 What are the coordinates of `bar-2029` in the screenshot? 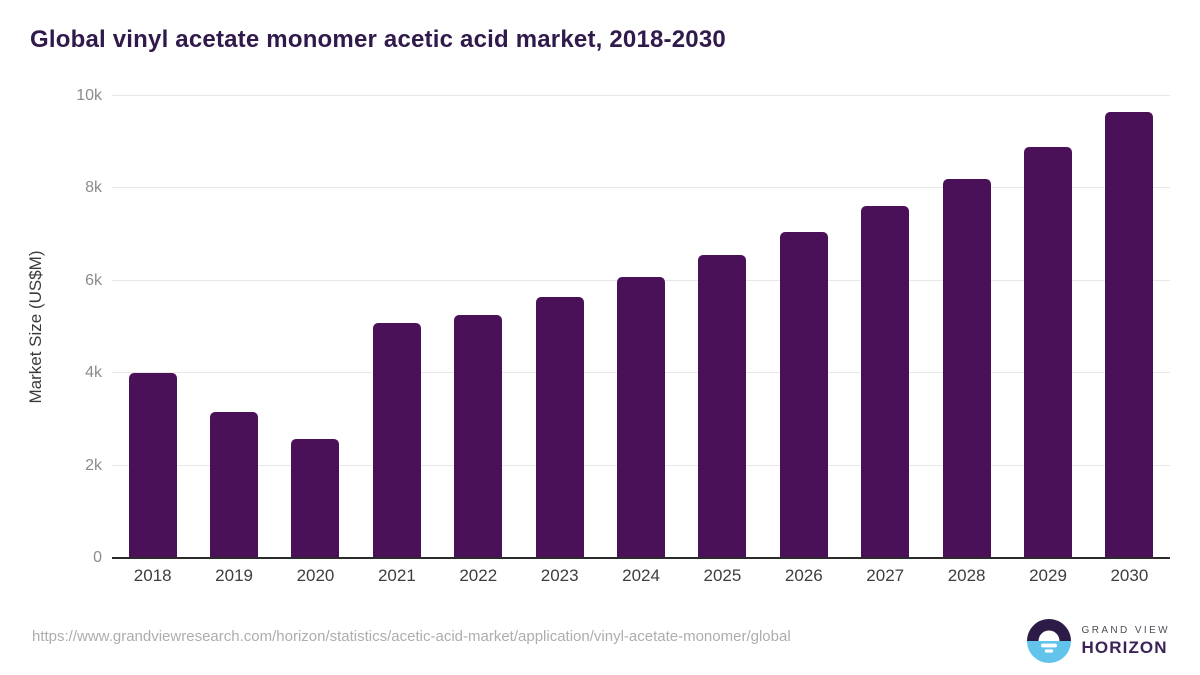 It's located at (1047, 352).